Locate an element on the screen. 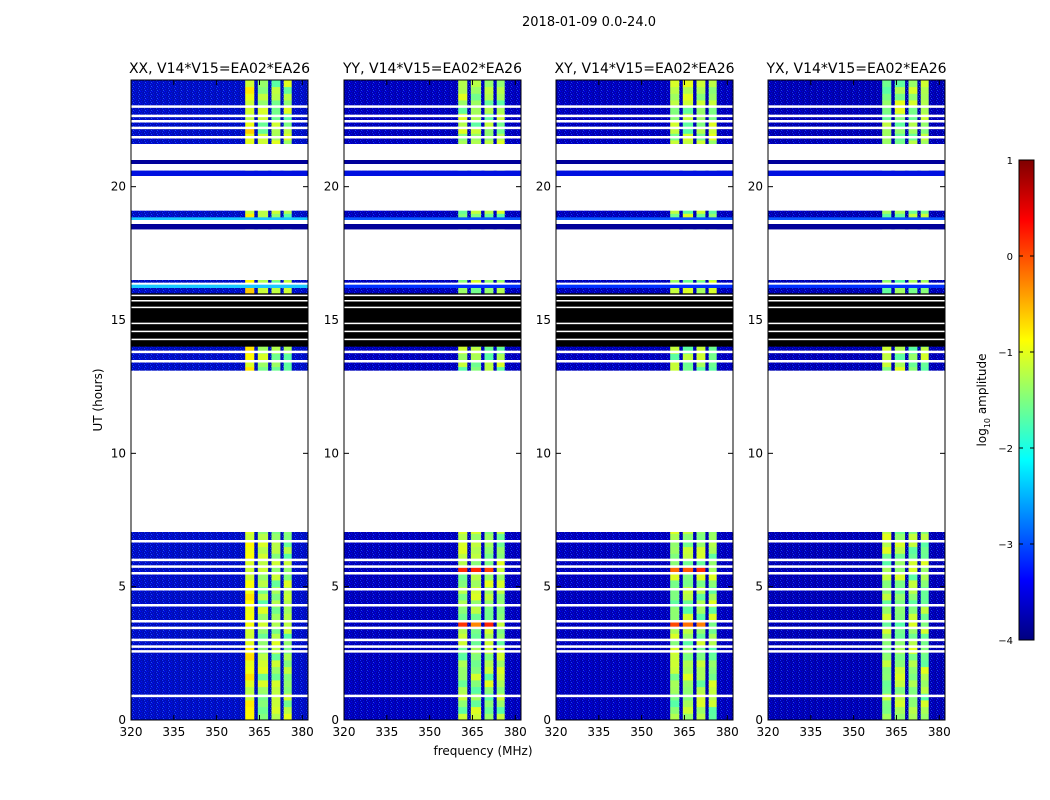  y-tick-label: 0 is located at coordinates (122, 720).